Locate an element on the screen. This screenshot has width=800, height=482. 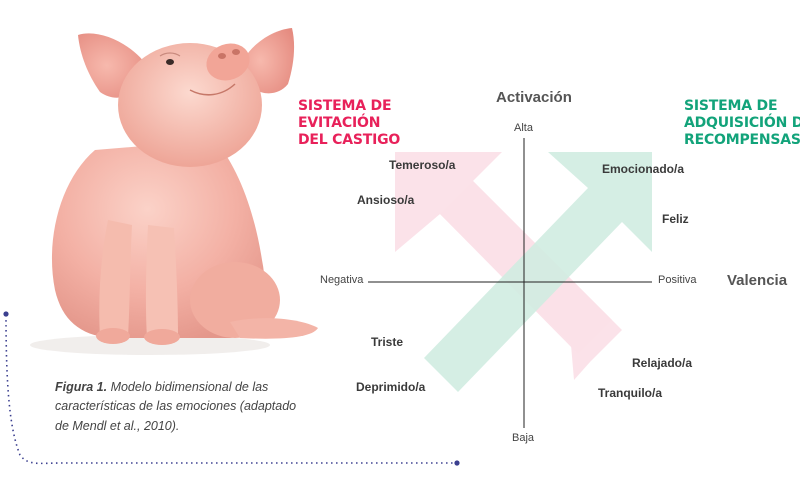
punishment-system-line-2: EVITACIÓN is located at coordinates (339, 123).